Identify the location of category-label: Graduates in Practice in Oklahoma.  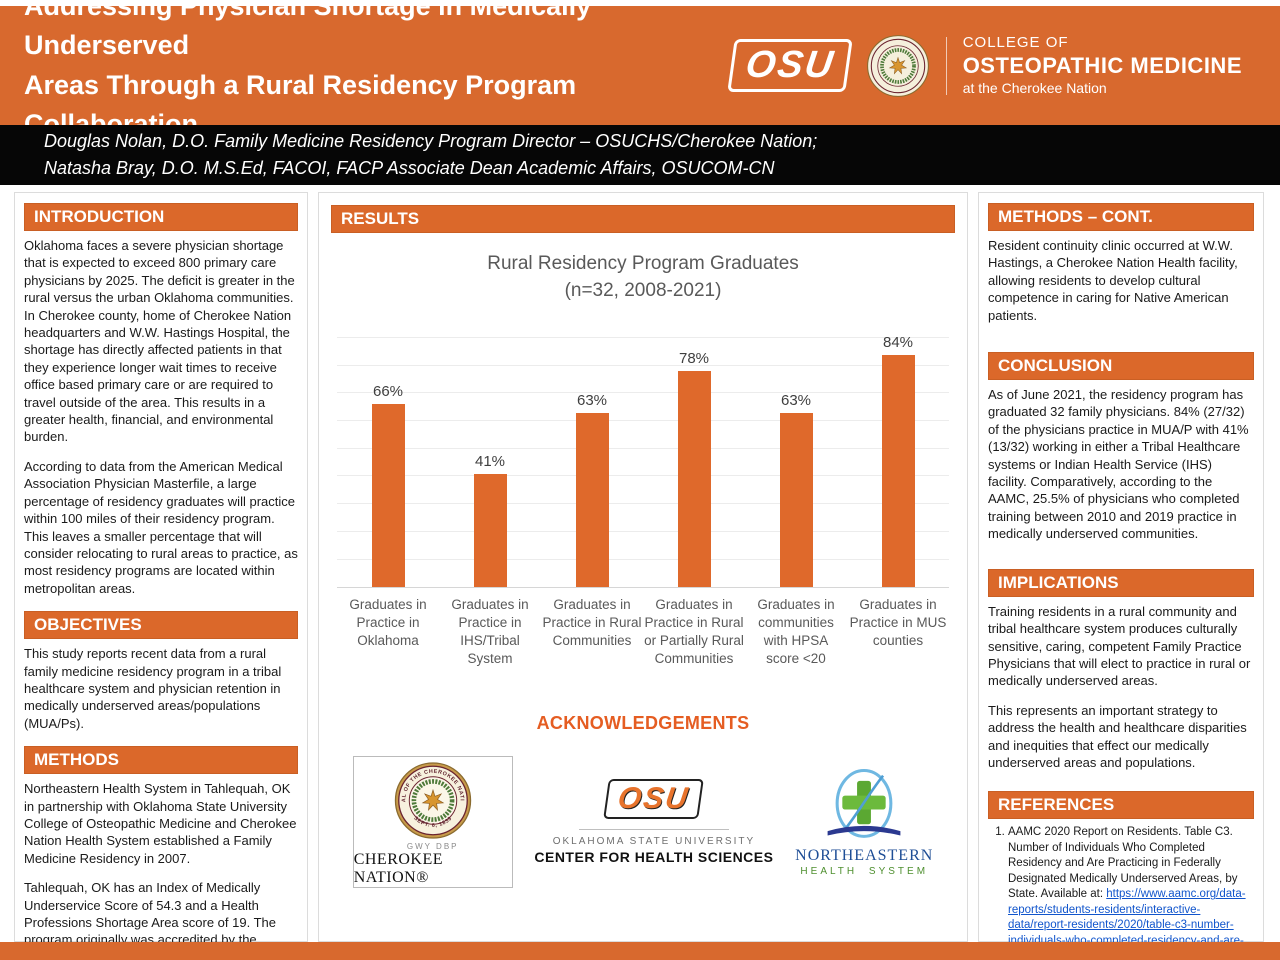
(388, 622).